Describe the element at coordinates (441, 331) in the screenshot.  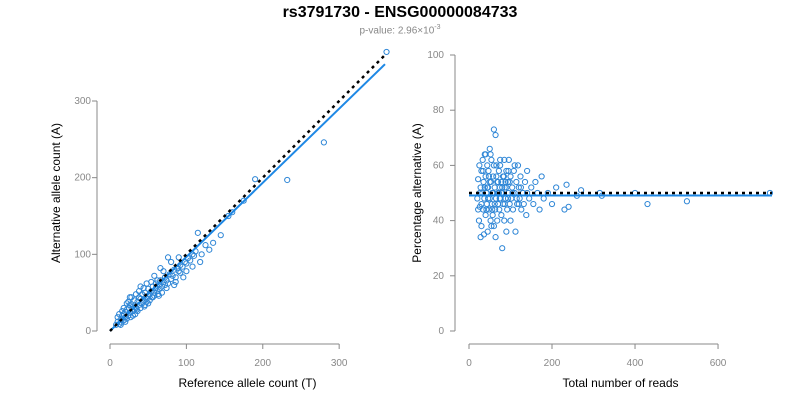
I see `plot-2-y-tick-label: 0` at that location.